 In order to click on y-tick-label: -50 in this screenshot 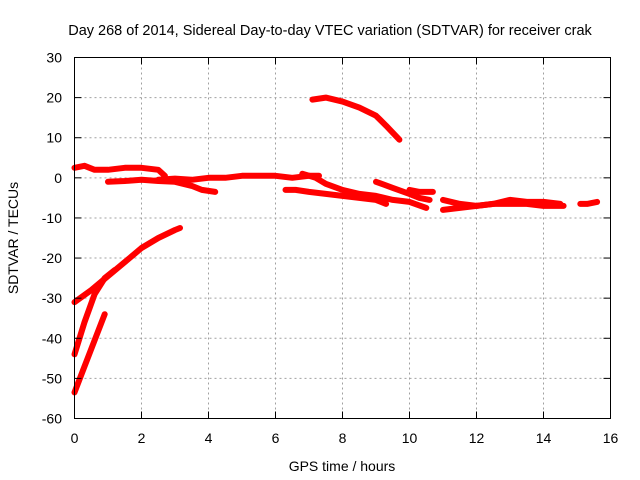, I will do `click(52, 378)`.